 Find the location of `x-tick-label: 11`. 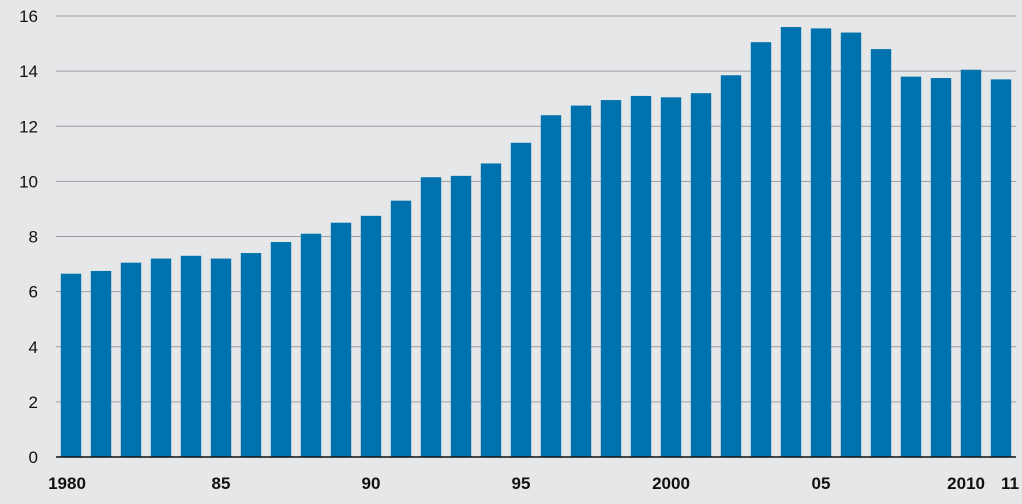

x-tick-label: 11 is located at coordinates (1010, 483).